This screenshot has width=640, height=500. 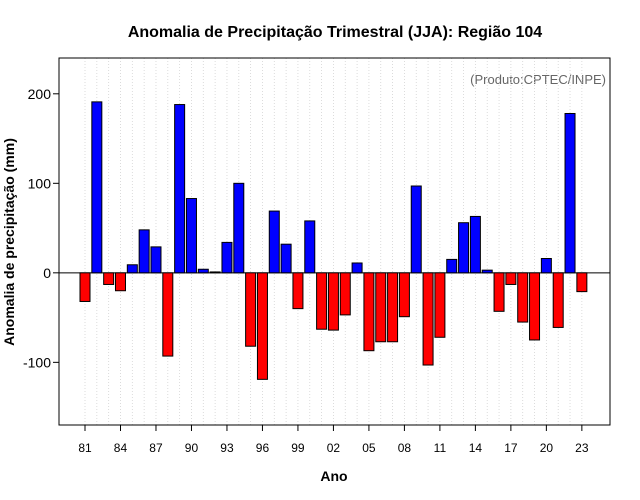 I want to click on x-tick-label-20: 20, so click(x=547, y=448).